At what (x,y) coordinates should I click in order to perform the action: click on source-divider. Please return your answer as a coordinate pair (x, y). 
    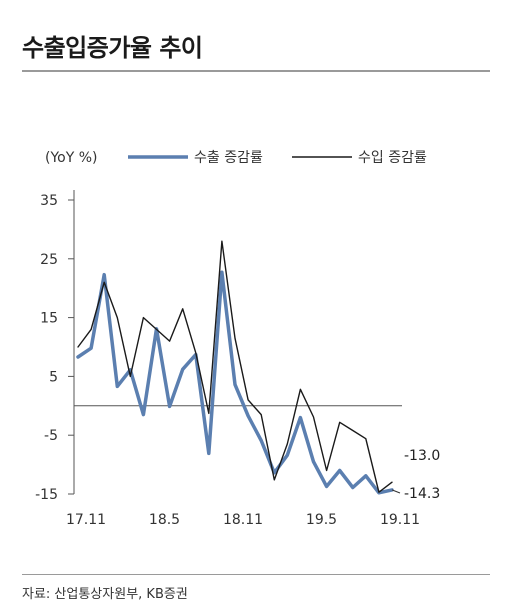
    Looking at the image, I should click on (256, 574).